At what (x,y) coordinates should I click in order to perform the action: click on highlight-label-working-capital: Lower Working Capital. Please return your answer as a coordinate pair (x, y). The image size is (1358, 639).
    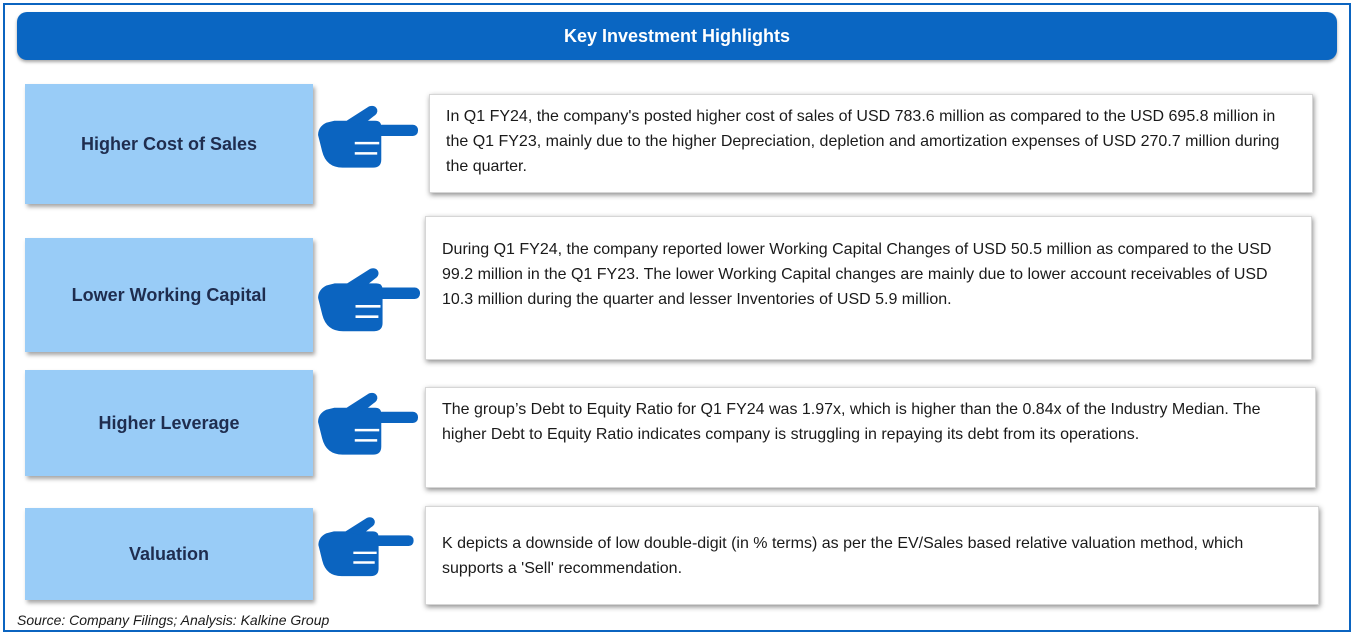
    Looking at the image, I should click on (169, 295).